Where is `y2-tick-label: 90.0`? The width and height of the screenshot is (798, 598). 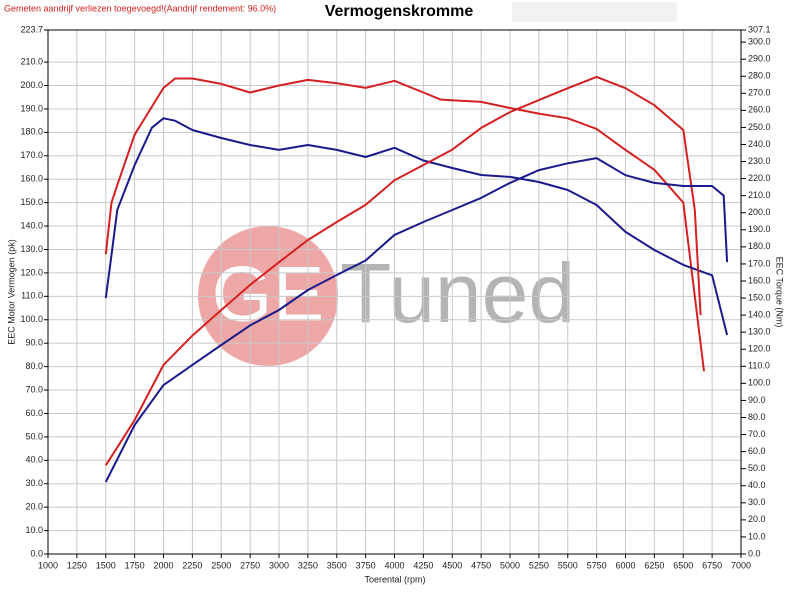
y2-tick-label: 90.0 is located at coordinates (757, 400).